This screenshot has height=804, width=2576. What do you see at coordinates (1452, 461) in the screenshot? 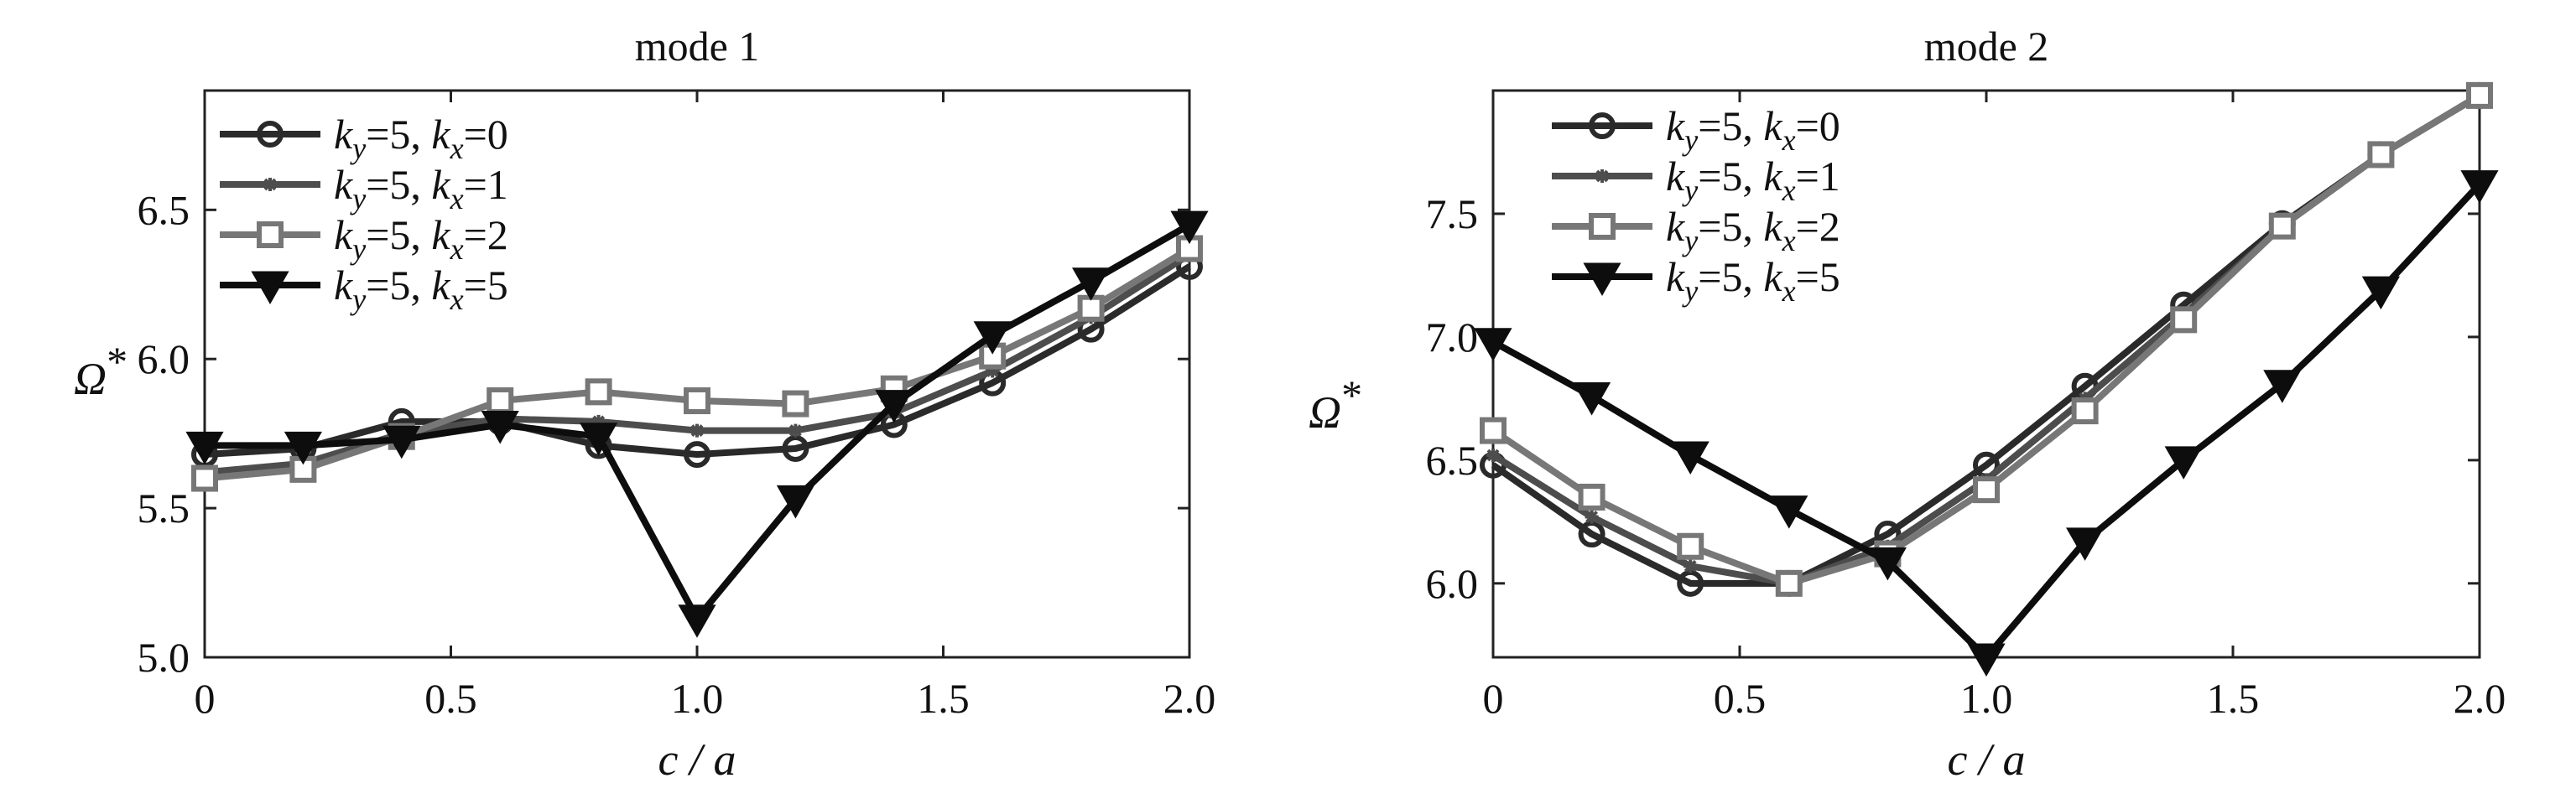
I see `y-tick-label: 6.5` at bounding box center [1452, 461].